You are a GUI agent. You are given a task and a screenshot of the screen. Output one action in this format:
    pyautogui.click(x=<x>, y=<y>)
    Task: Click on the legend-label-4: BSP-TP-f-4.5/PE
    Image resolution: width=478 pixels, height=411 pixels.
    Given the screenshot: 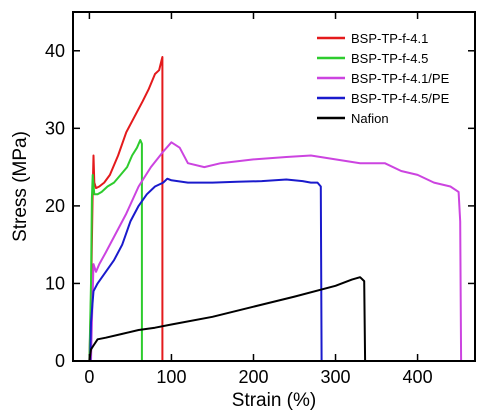 What is the action you would take?
    pyautogui.click(x=400, y=98)
    